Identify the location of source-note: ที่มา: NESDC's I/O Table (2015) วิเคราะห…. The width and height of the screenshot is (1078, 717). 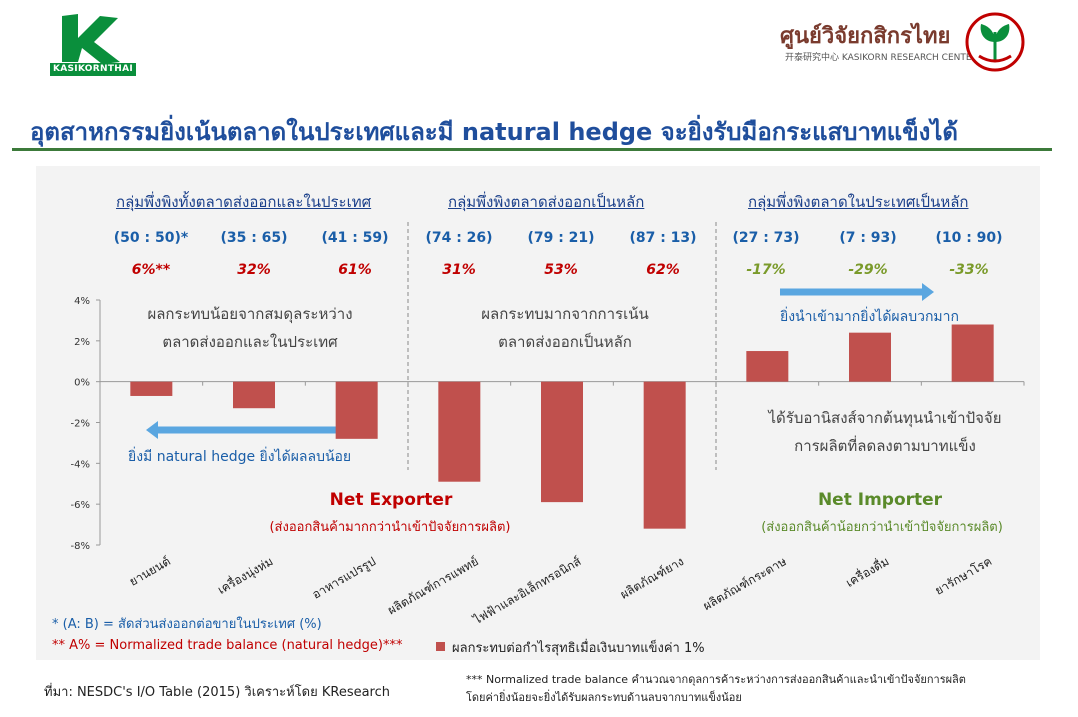
(217, 692).